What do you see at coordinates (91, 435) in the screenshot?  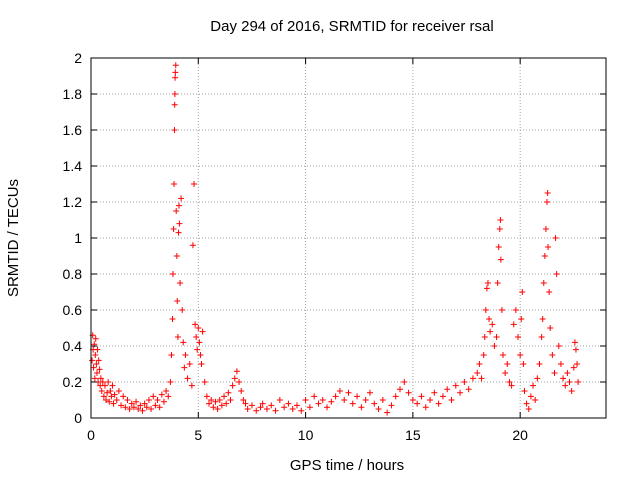 I see `x-tick-label: 0` at bounding box center [91, 435].